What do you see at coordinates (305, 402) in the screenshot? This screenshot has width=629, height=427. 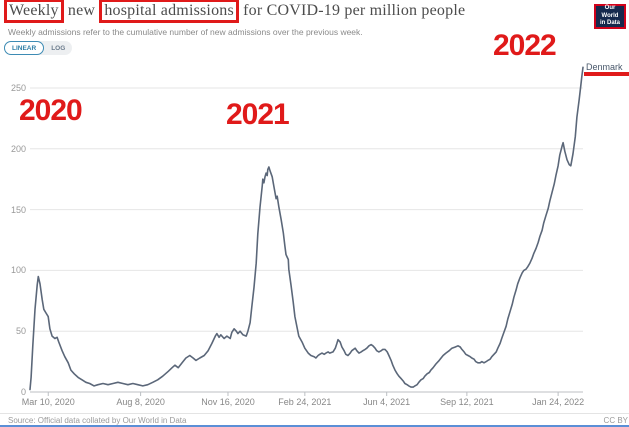 I see `x-axis-tick-label: Feb 24, 2021` at bounding box center [305, 402].